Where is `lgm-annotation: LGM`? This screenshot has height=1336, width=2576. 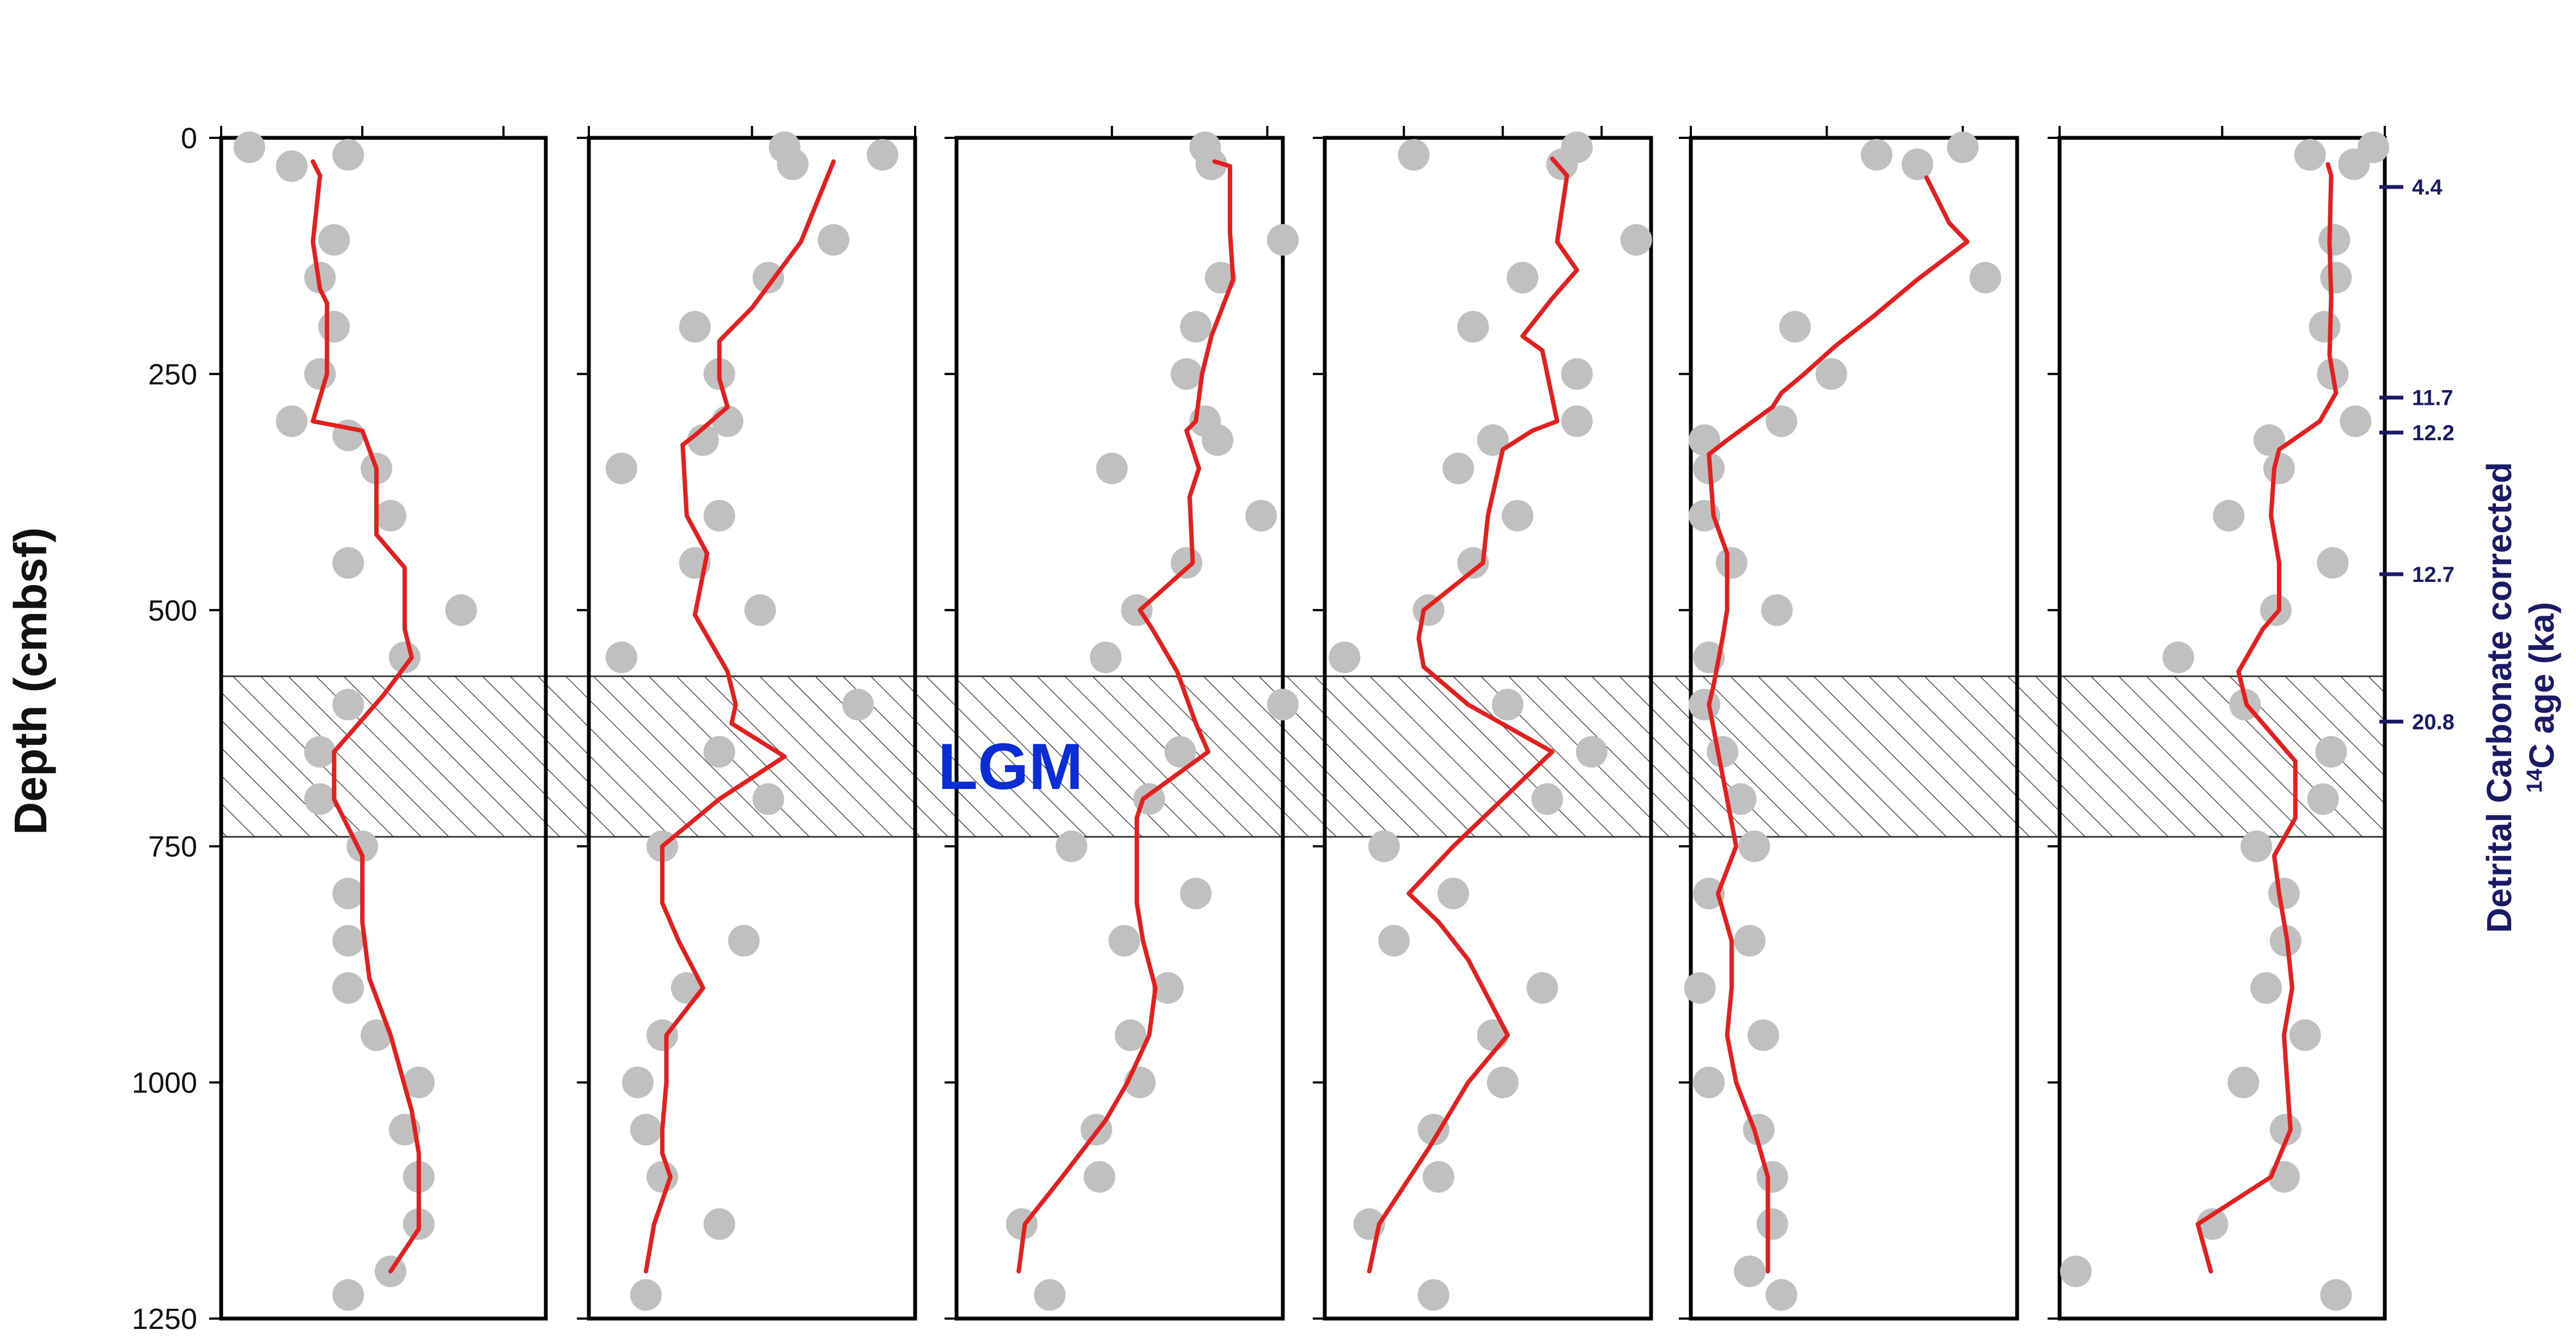 lgm-annotation: LGM is located at coordinates (1011, 766).